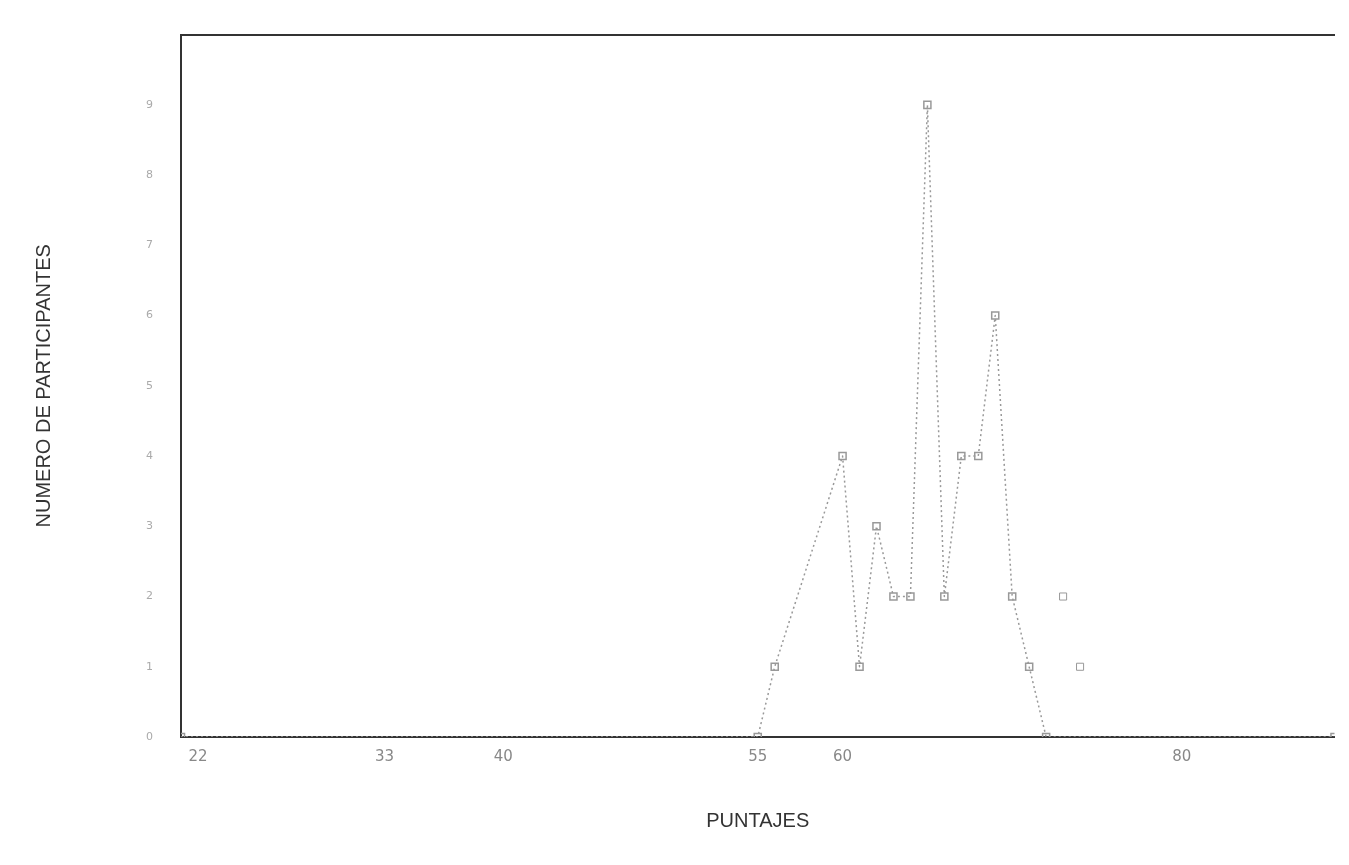 This screenshot has height=865, width=1349. What do you see at coordinates (198, 755) in the screenshot?
I see `x-tick-label: 22` at bounding box center [198, 755].